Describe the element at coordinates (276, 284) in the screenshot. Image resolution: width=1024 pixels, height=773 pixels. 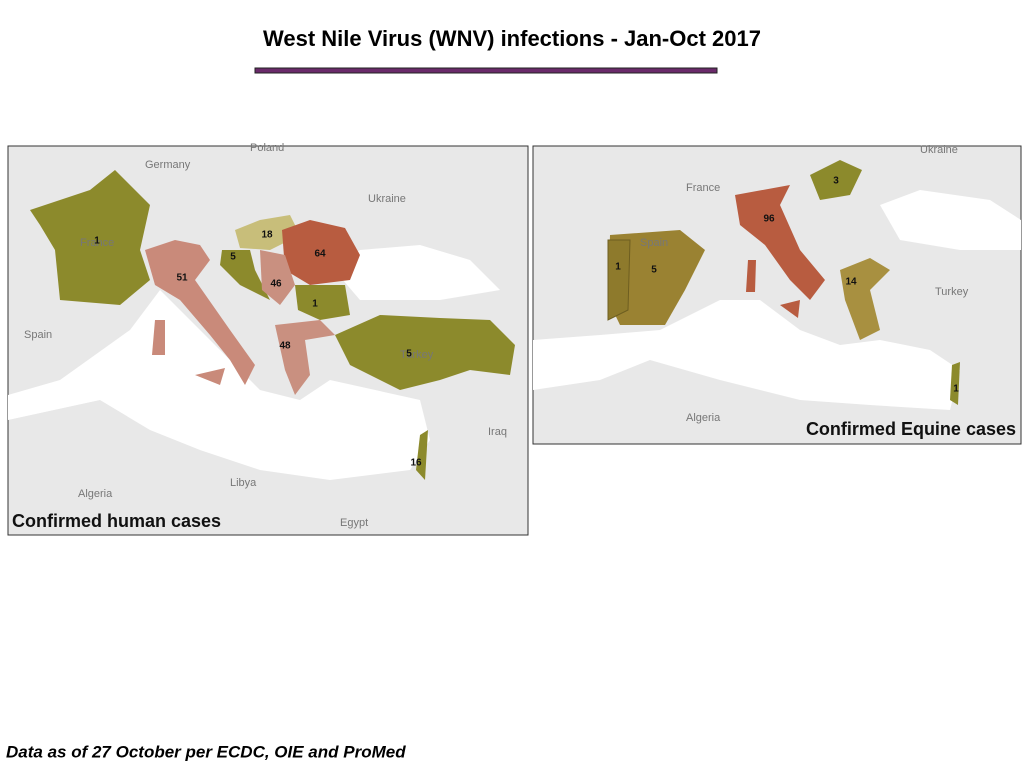
I see `case-count: 46` at that location.